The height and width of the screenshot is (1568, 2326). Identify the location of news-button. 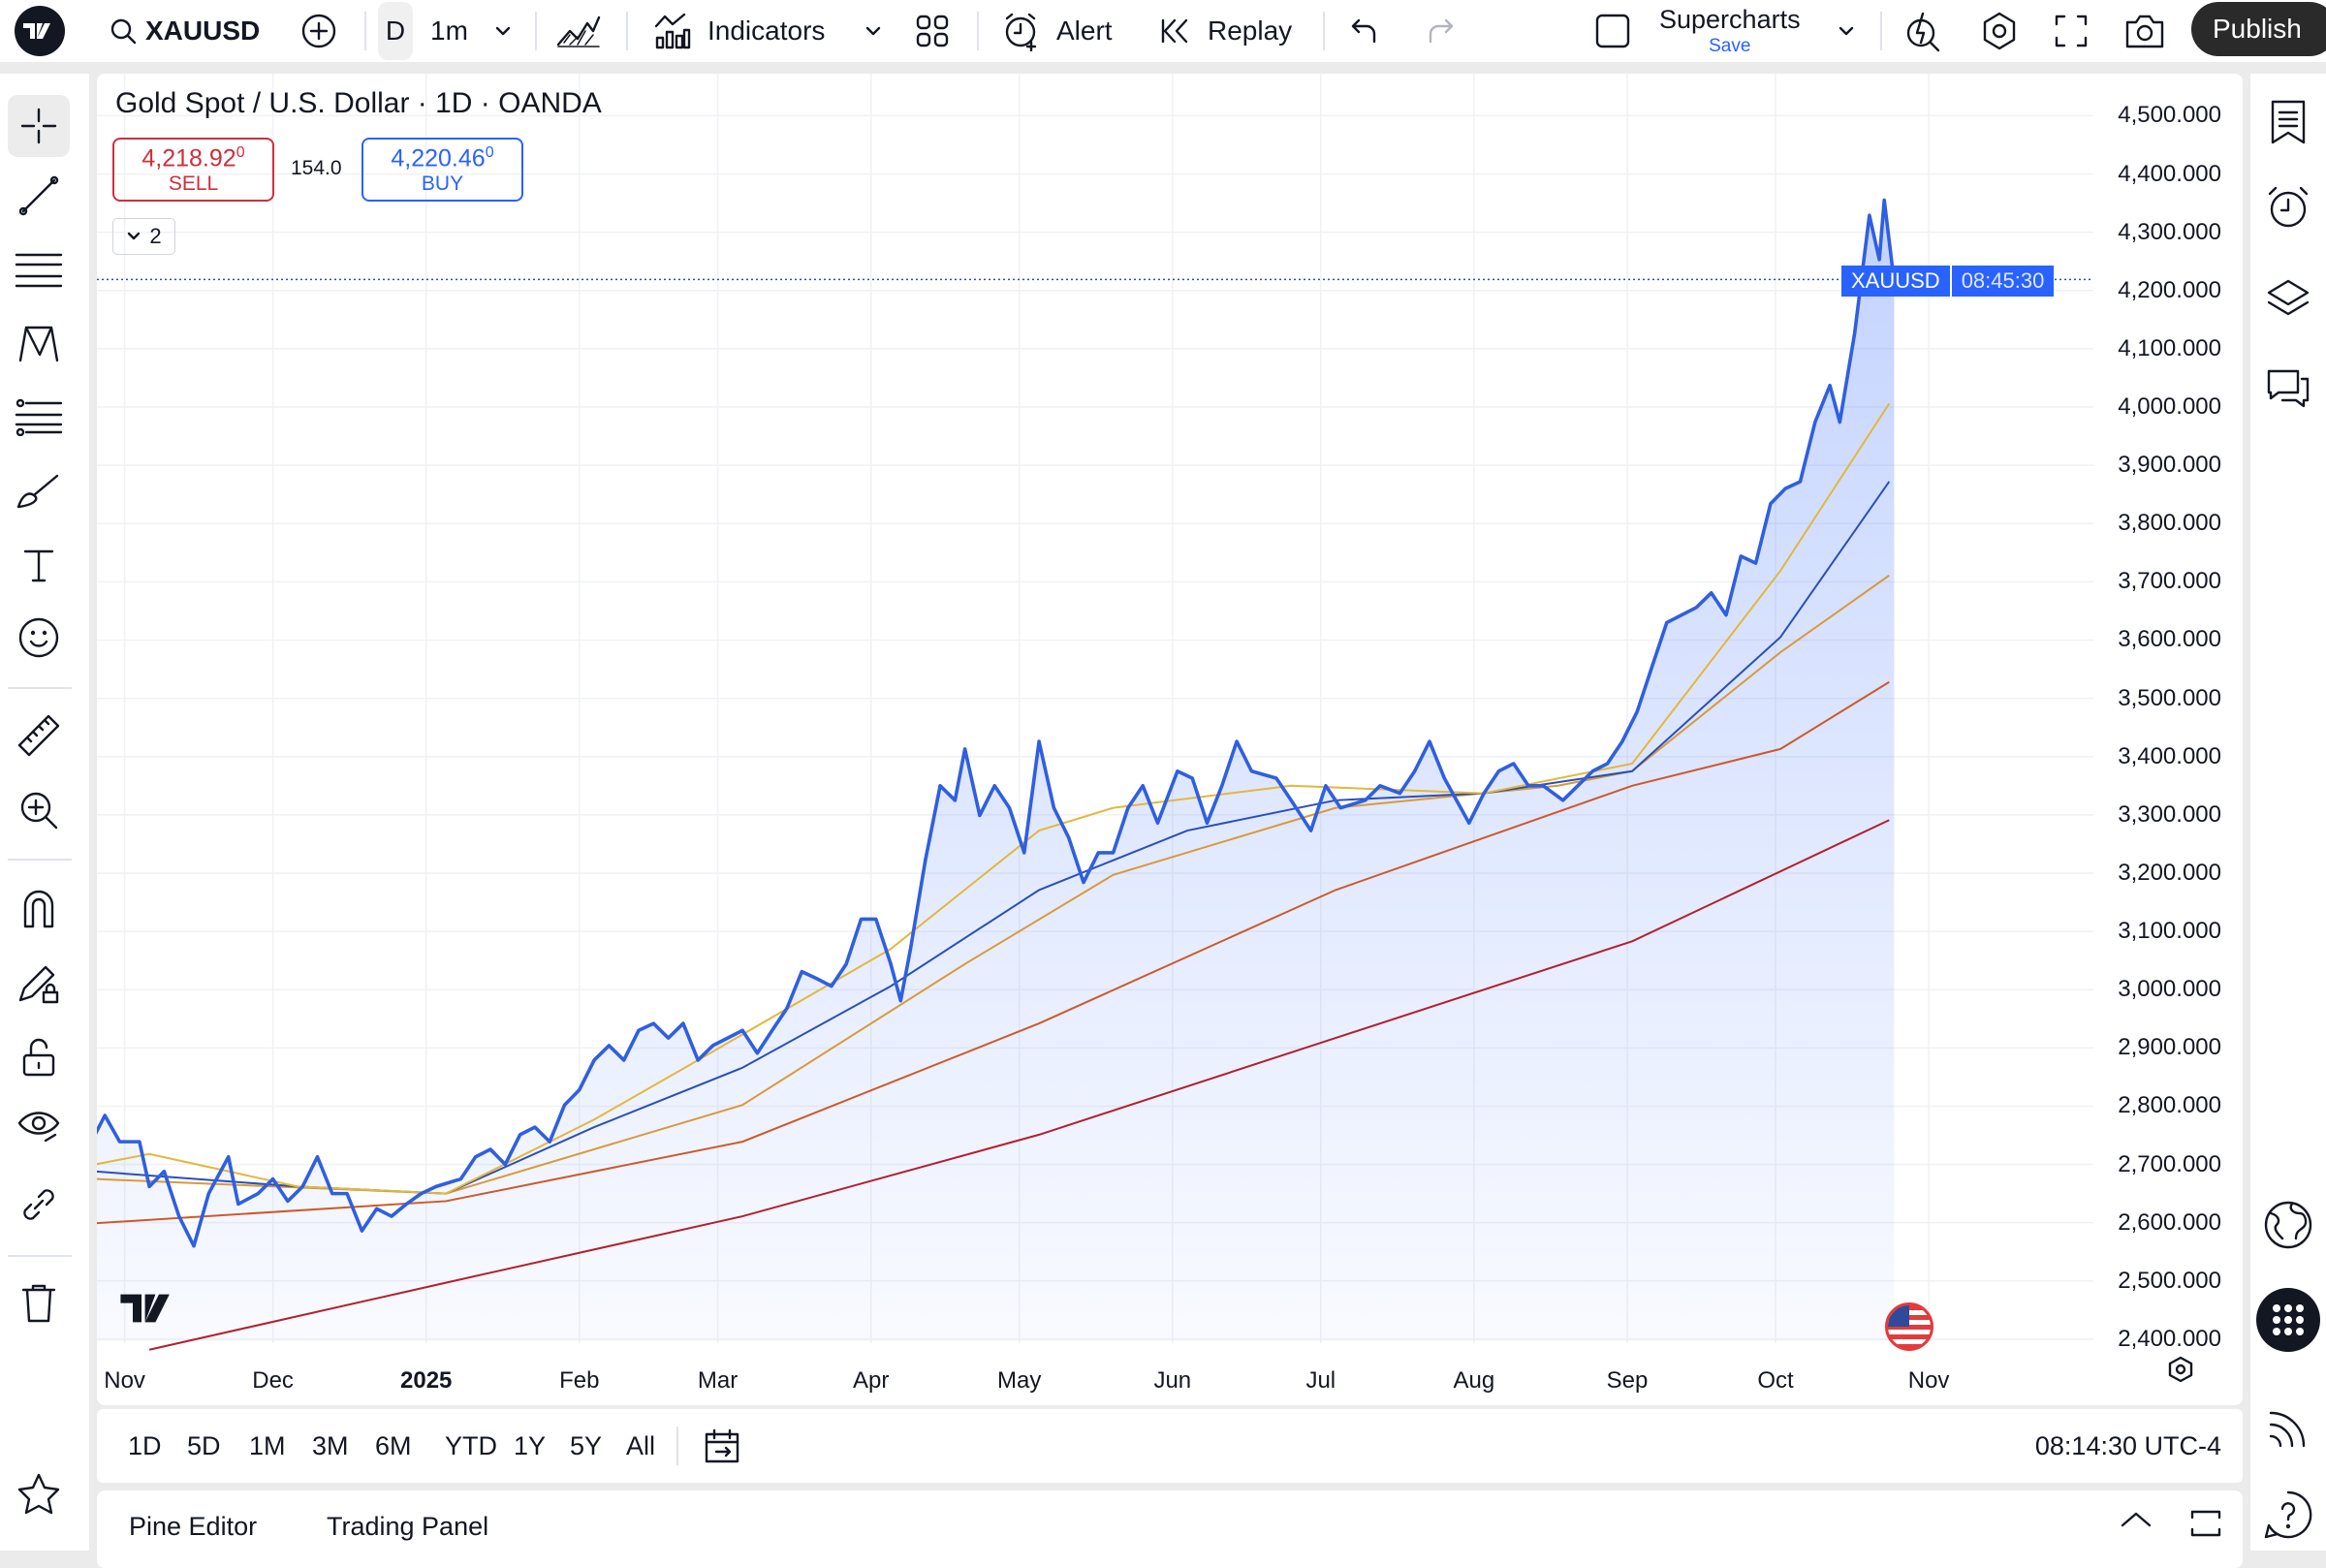
(2288, 1225).